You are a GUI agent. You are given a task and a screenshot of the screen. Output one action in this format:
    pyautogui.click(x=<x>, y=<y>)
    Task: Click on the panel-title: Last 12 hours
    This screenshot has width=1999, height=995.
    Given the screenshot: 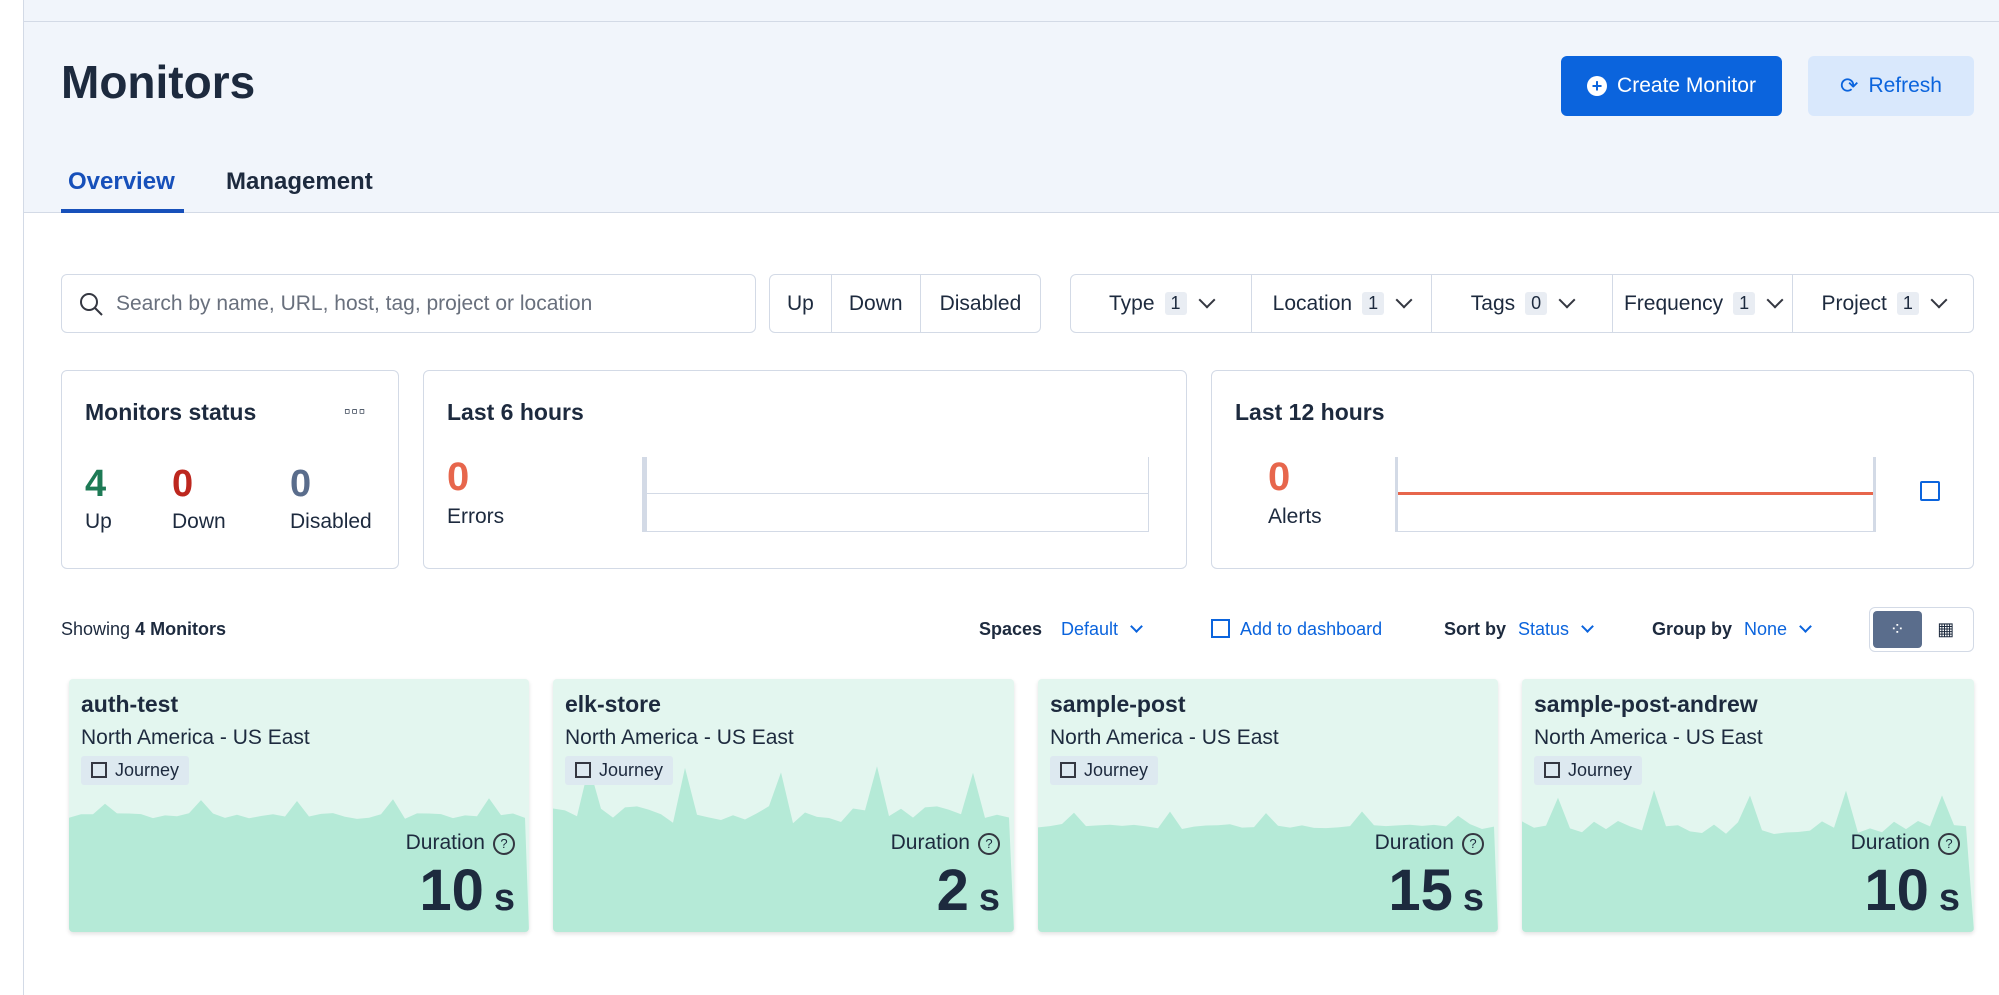 What is the action you would take?
    pyautogui.click(x=1310, y=412)
    